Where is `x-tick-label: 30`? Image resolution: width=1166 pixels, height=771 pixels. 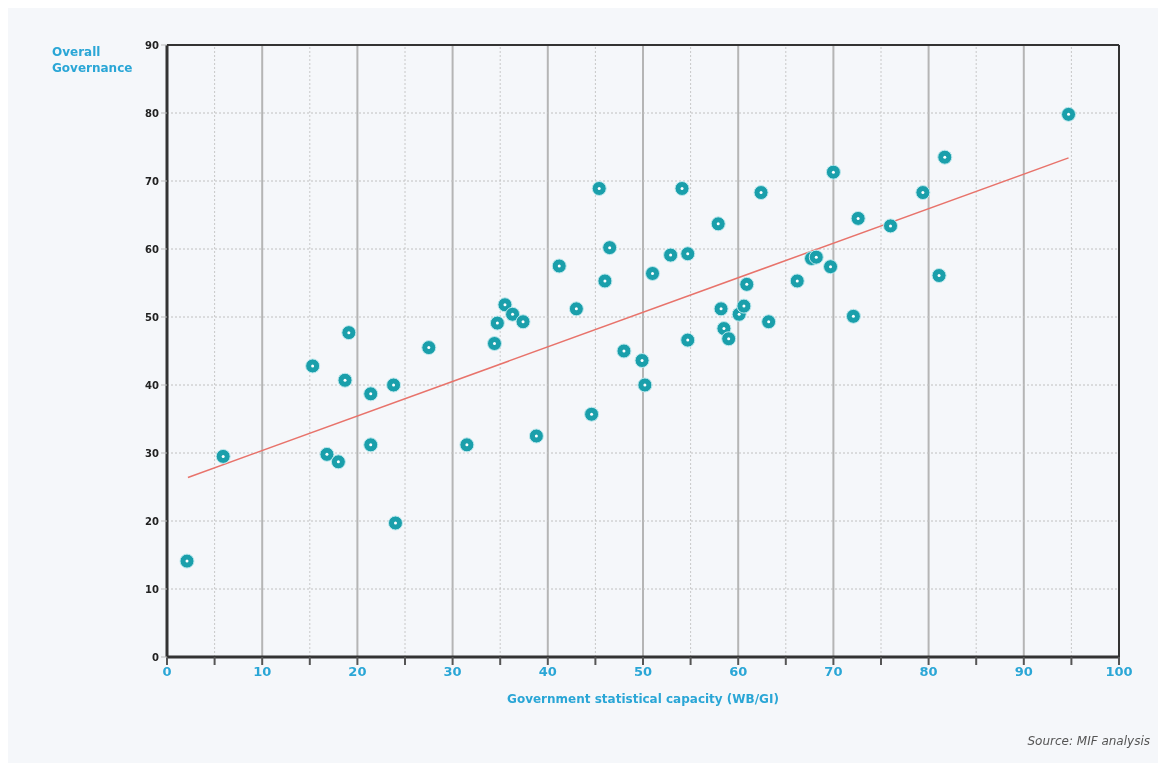 x-tick-label: 30 is located at coordinates (452, 672).